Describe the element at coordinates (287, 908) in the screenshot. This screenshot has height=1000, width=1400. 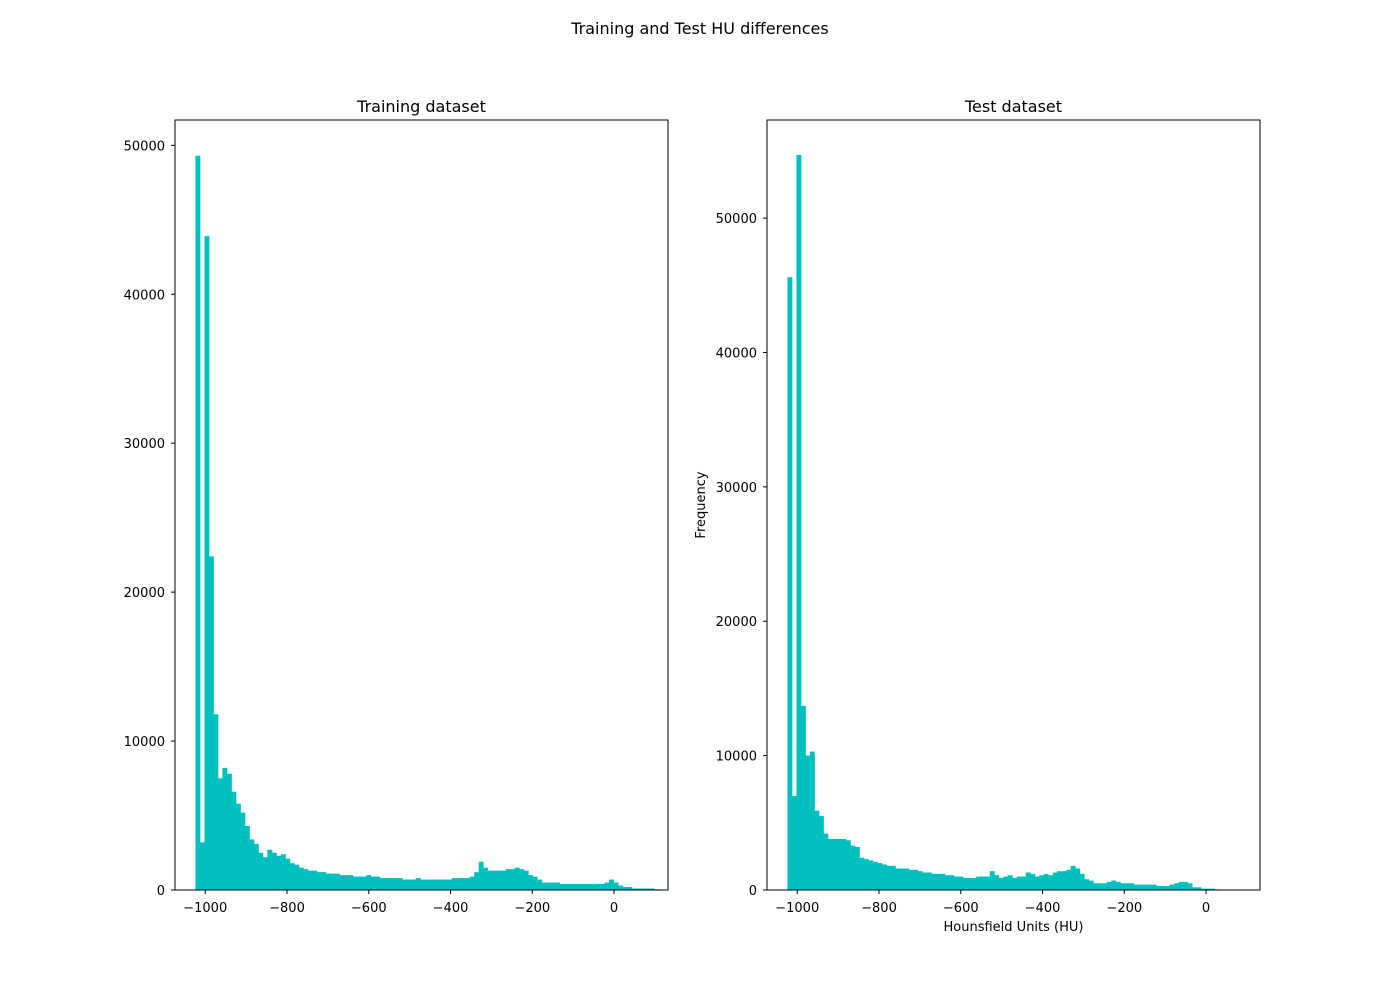
I see `training-x-tick-label: −800` at that location.